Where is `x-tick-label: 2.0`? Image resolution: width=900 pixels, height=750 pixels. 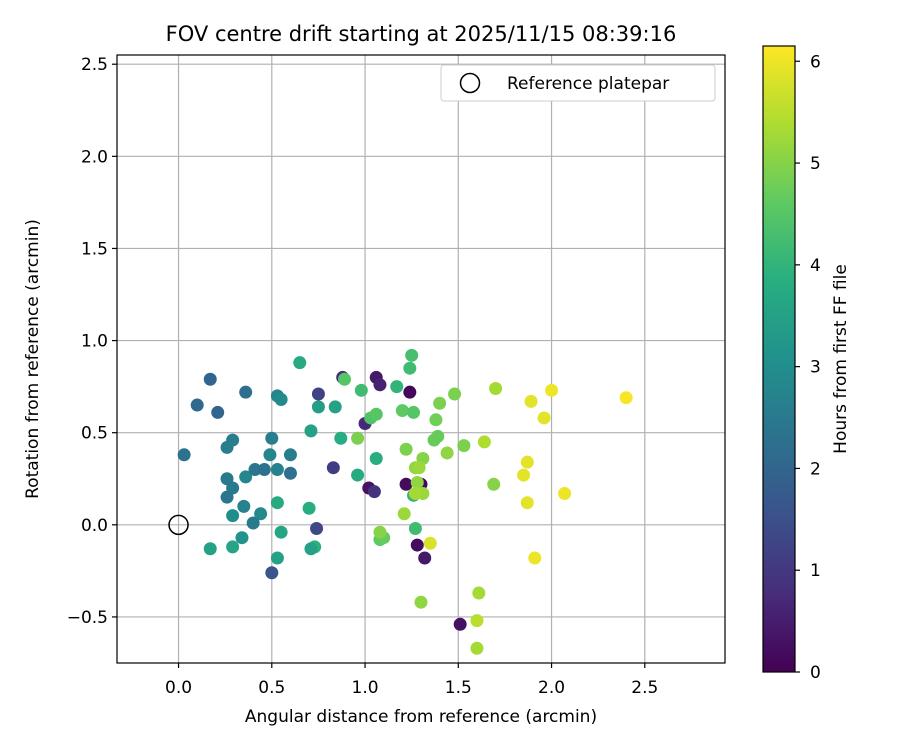 x-tick-label: 2.0 is located at coordinates (551, 688).